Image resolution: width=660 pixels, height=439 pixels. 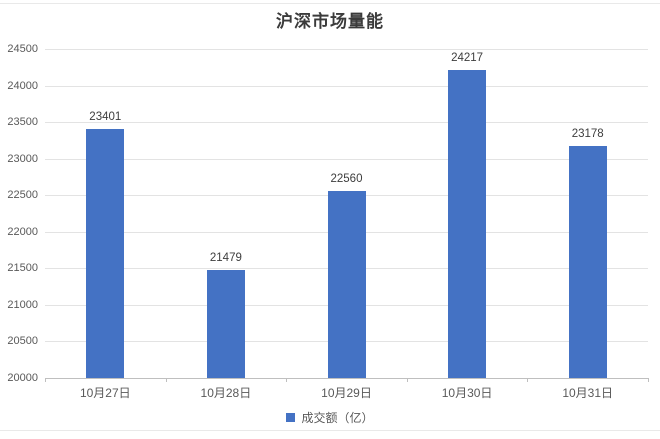 I want to click on y-tick-label: 24500, so click(x=22, y=49).